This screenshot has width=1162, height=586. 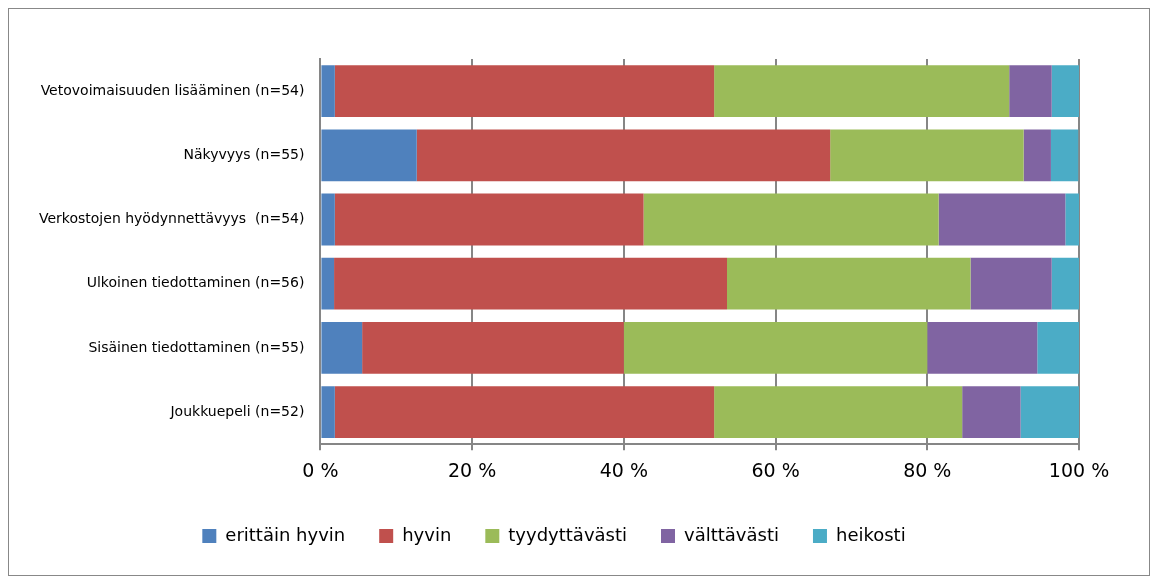 I want to click on x-tick-label: 80 %, so click(x=927, y=469).